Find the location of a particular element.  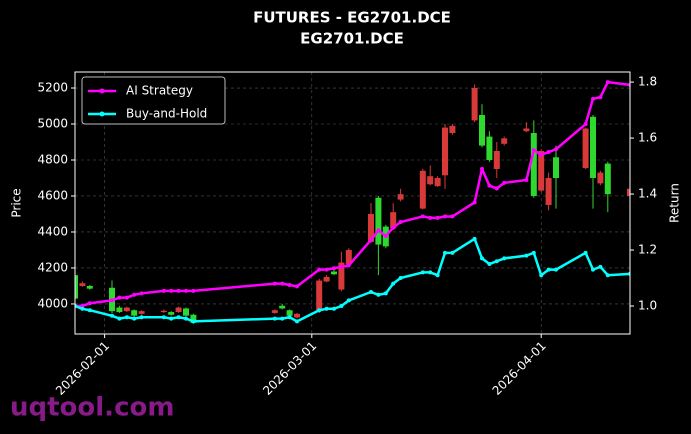

y2-tick-label: 1.0 is located at coordinates (647, 306).